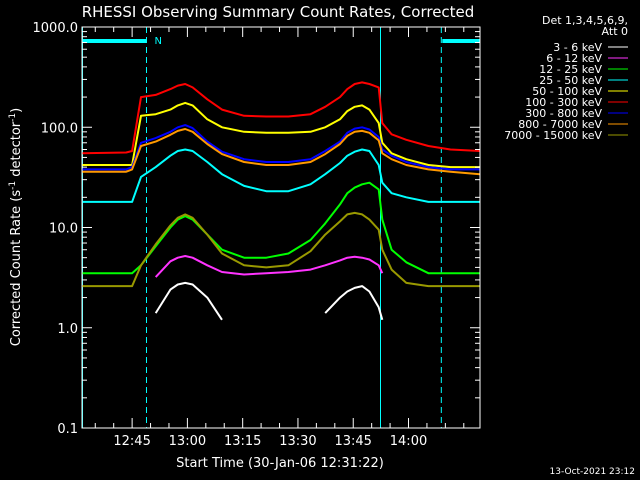 This screenshot has height=480, width=640. What do you see at coordinates (553, 135) in the screenshot?
I see `legend-label-8: 7000 - 15000 keV` at bounding box center [553, 135].